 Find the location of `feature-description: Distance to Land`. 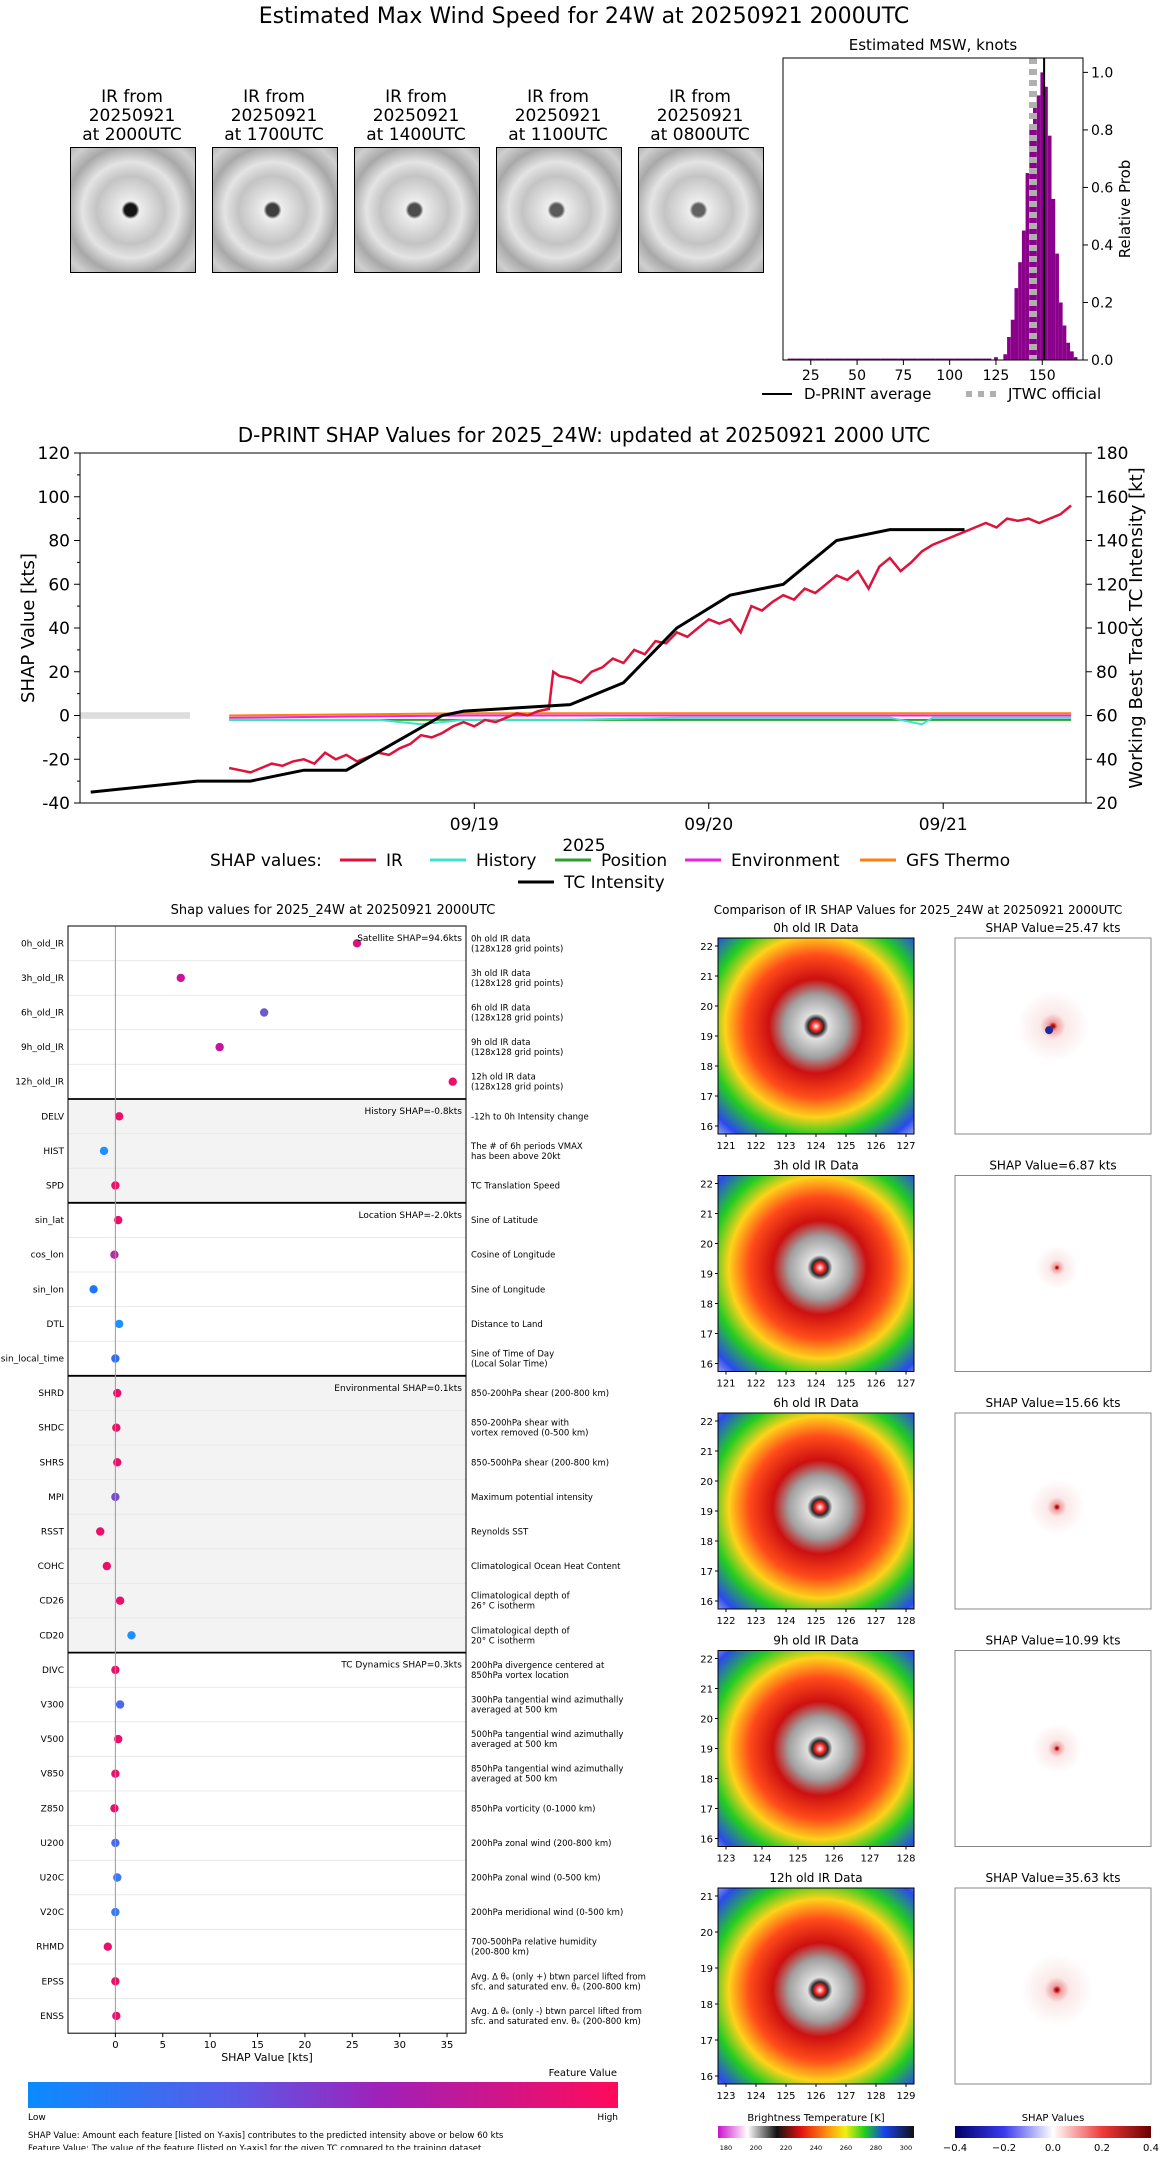

feature-description: Distance to Land is located at coordinates (507, 1325).